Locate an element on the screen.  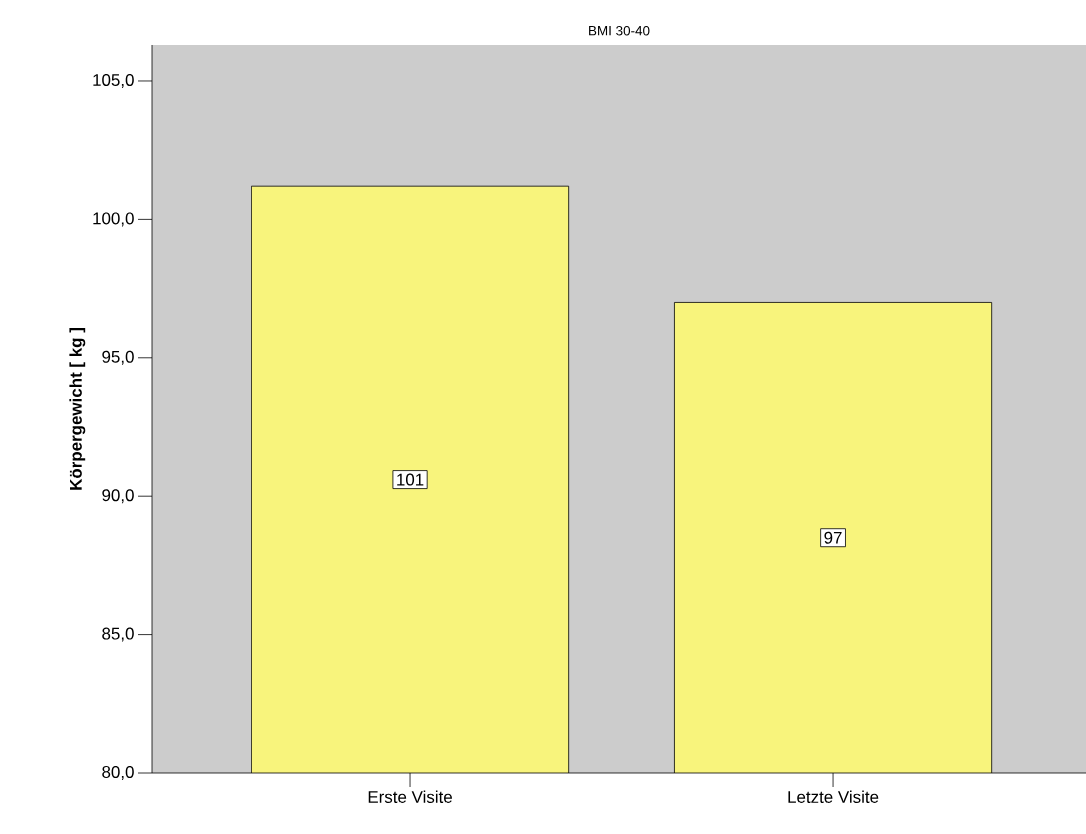
x-tick-label: Erste Visite is located at coordinates (410, 796).